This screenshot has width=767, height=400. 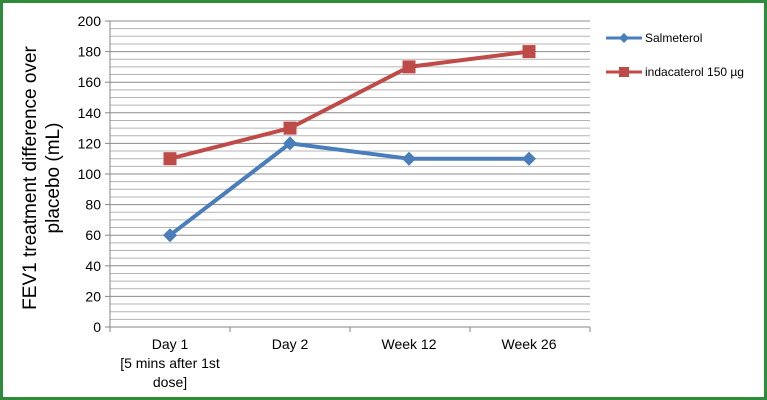 What do you see at coordinates (673, 38) in the screenshot?
I see `legend-label: Salmeterol` at bounding box center [673, 38].